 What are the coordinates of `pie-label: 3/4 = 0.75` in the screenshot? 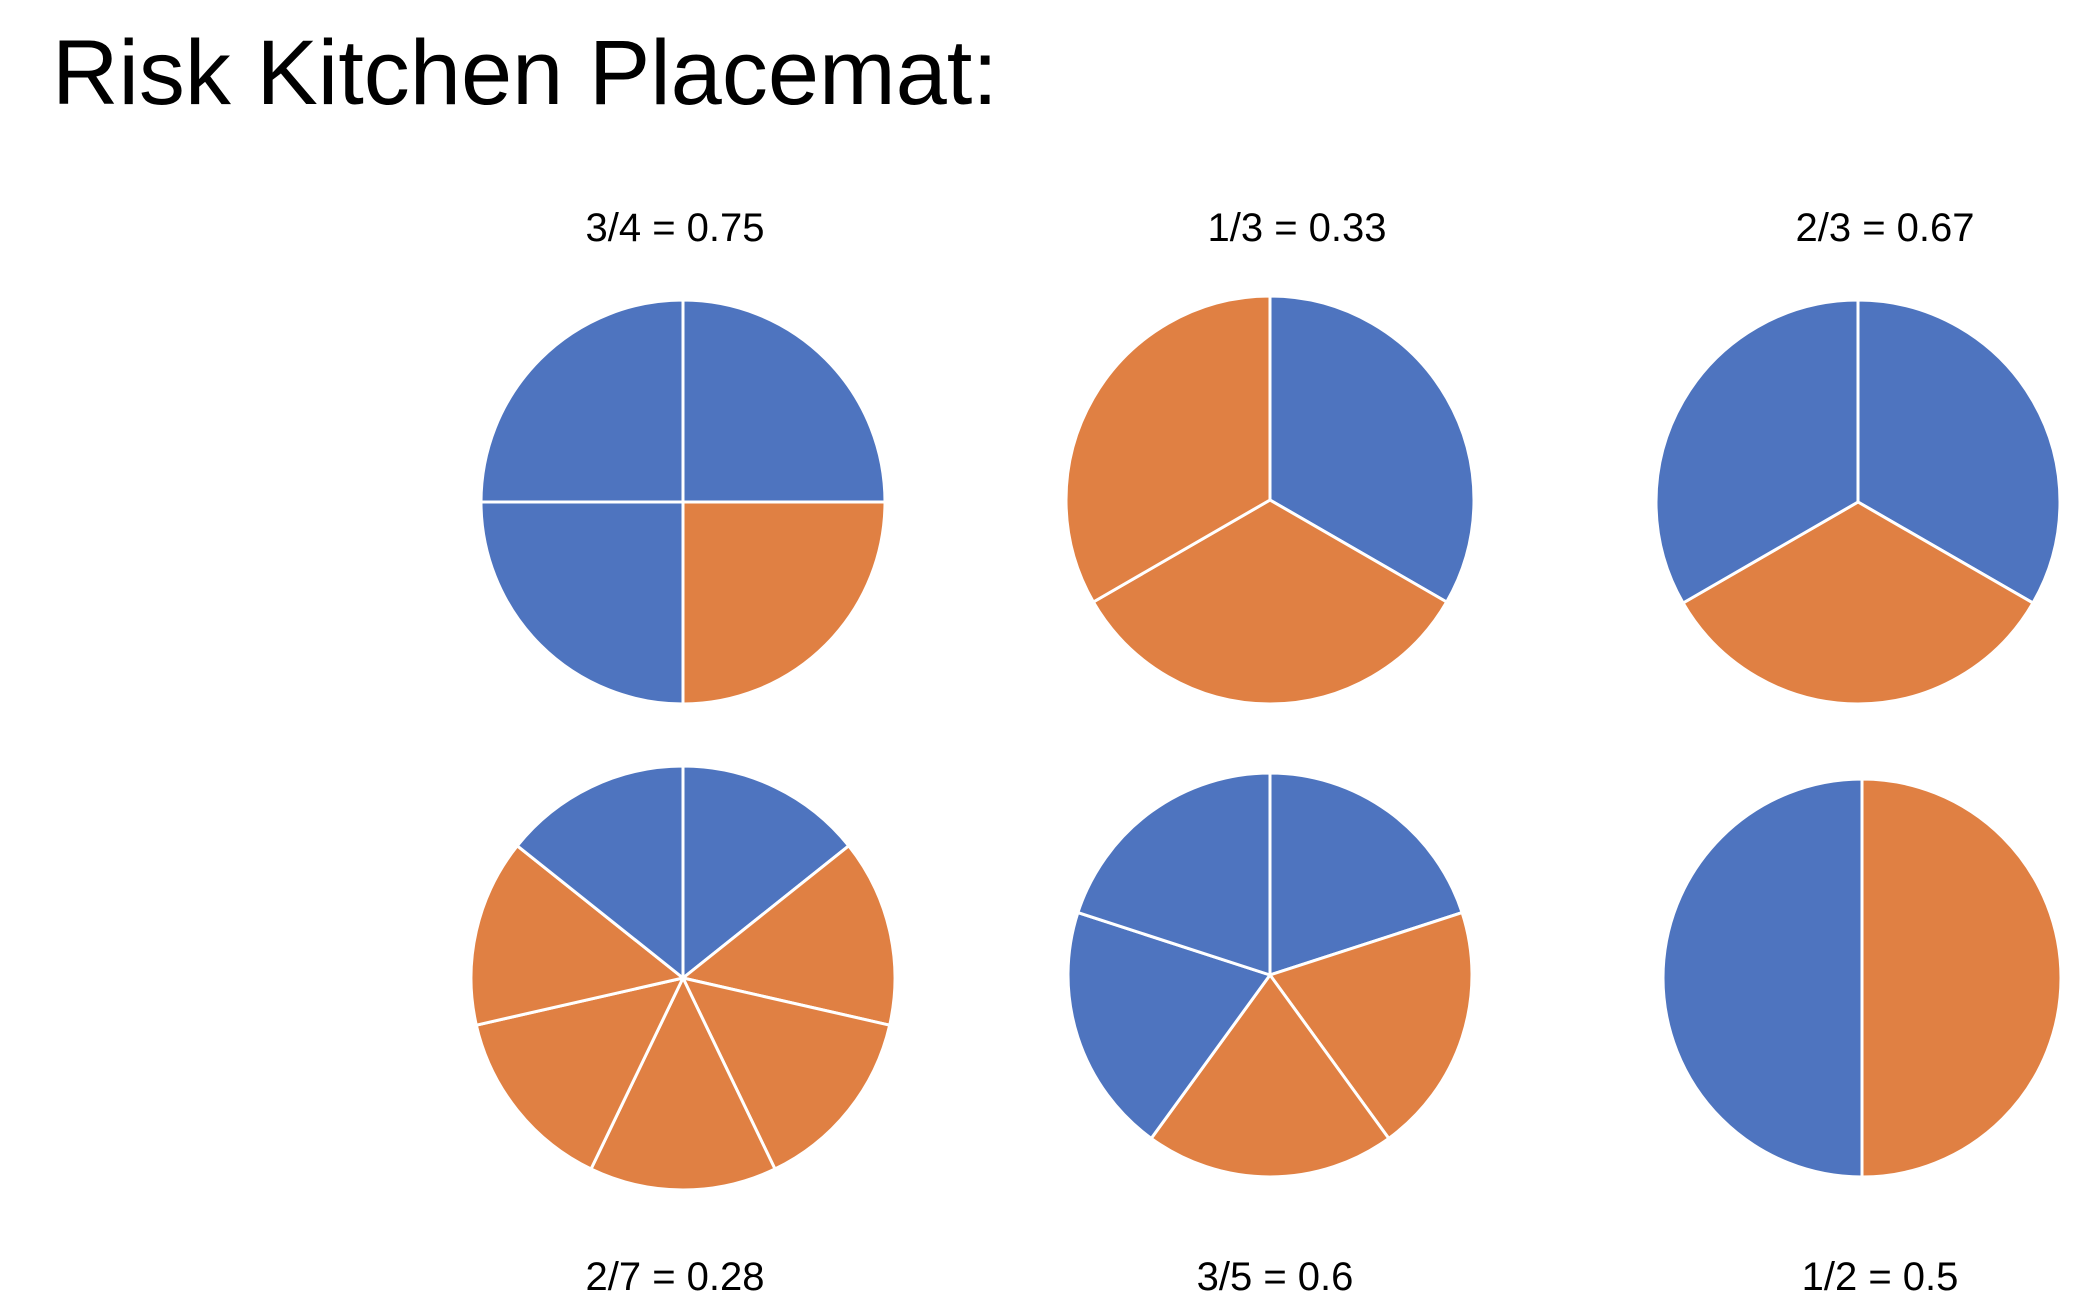 It's located at (675, 228).